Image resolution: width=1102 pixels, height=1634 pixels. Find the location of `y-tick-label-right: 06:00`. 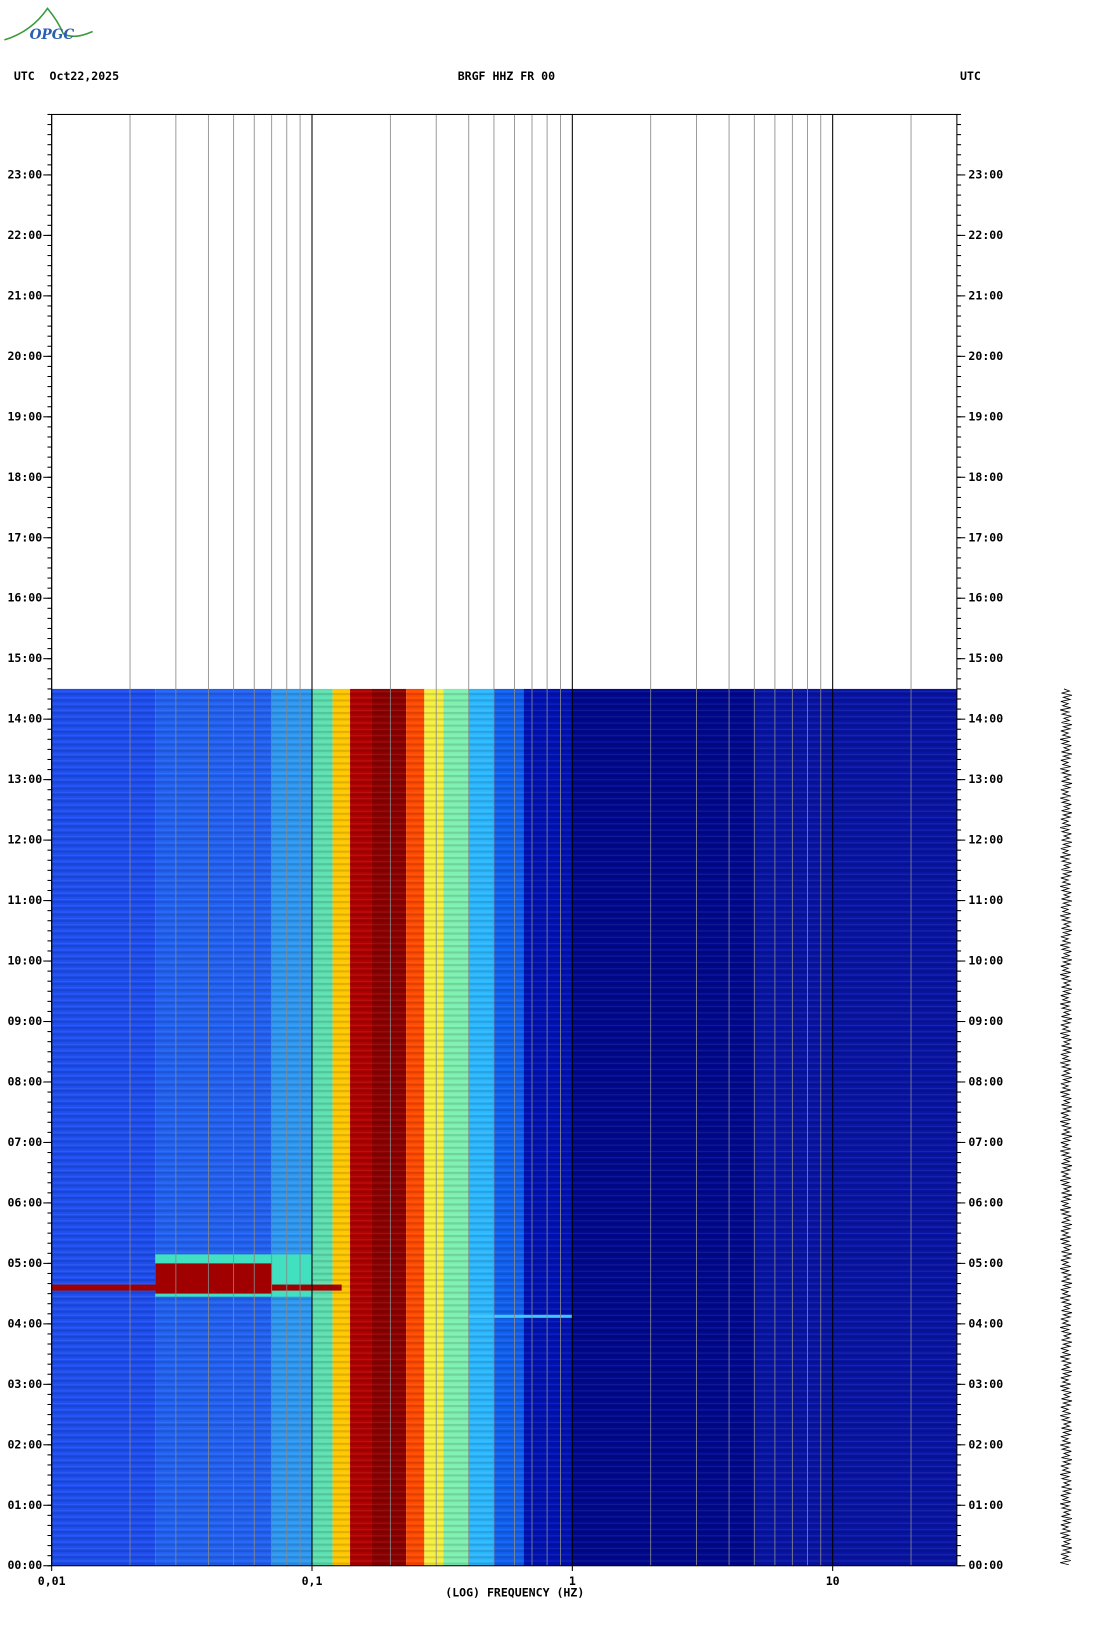

y-tick-label-right: 06:00 is located at coordinates (985, 1202).